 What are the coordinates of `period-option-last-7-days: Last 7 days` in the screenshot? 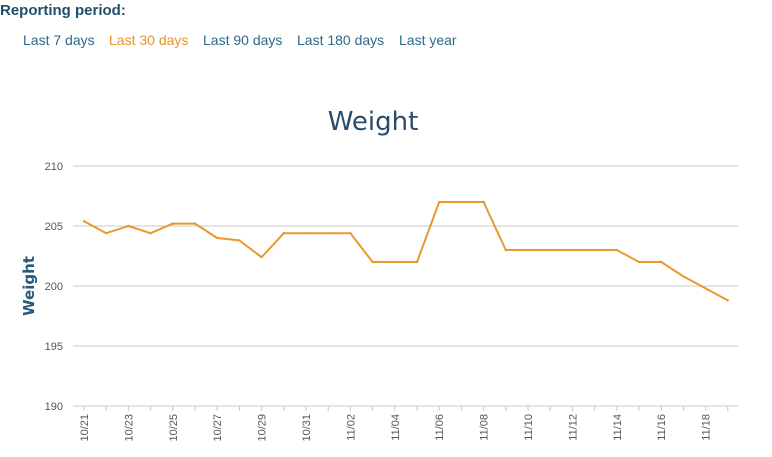 It's located at (59, 40).